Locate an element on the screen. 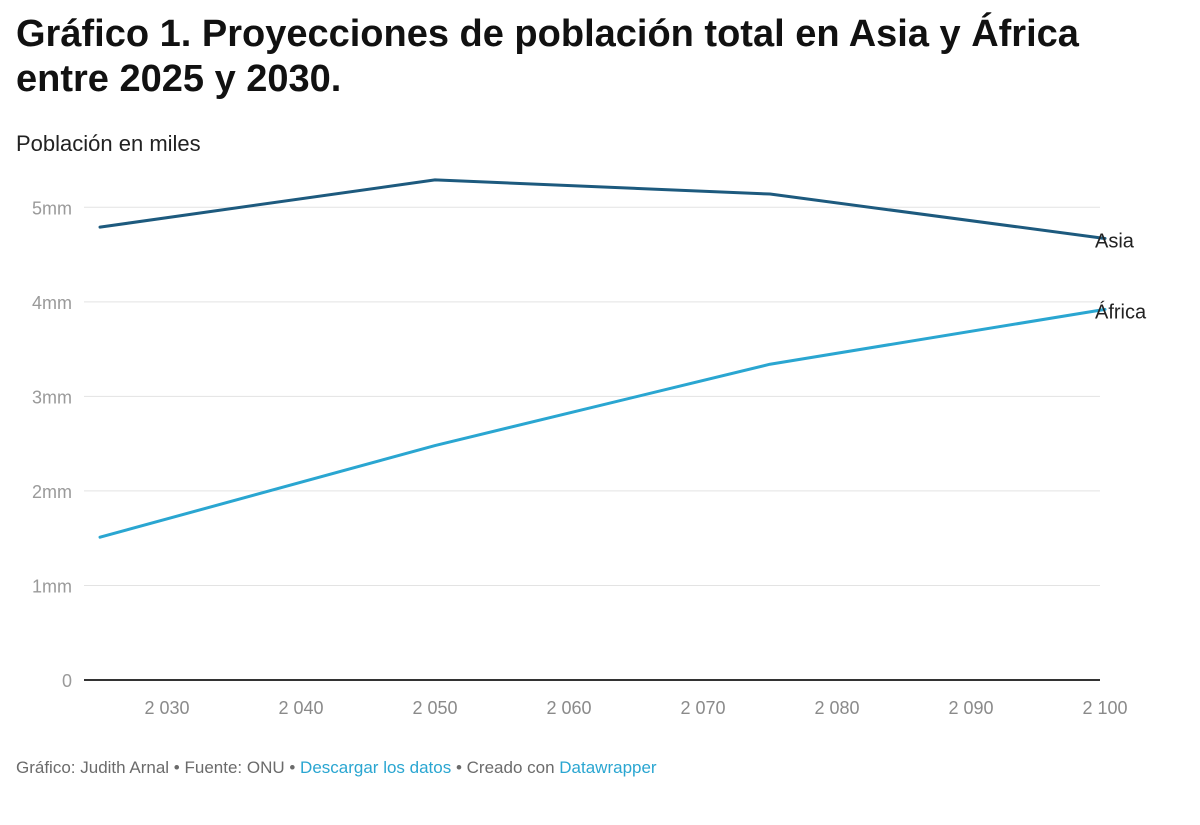 Image resolution: width=1200 pixels, height=825 pixels. x-tick-label: 2 030 is located at coordinates (166, 708).